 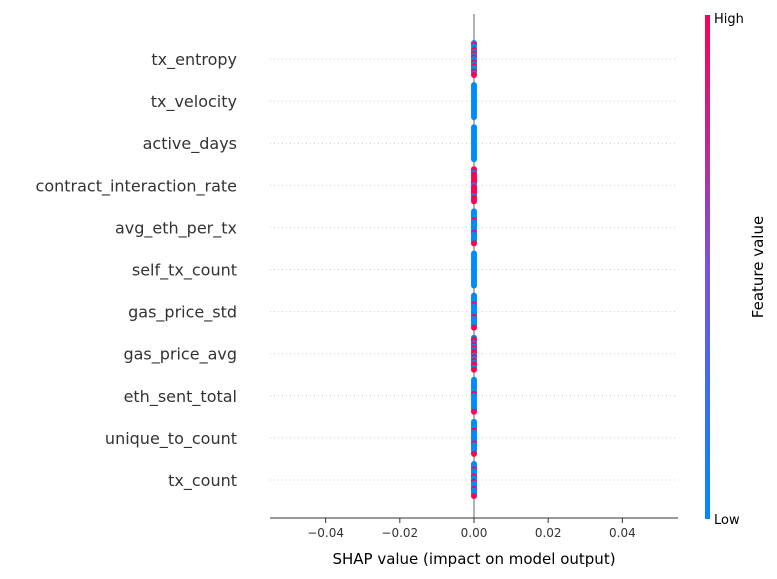 What do you see at coordinates (194, 60) in the screenshot?
I see `feature-label: tx_entropy` at bounding box center [194, 60].